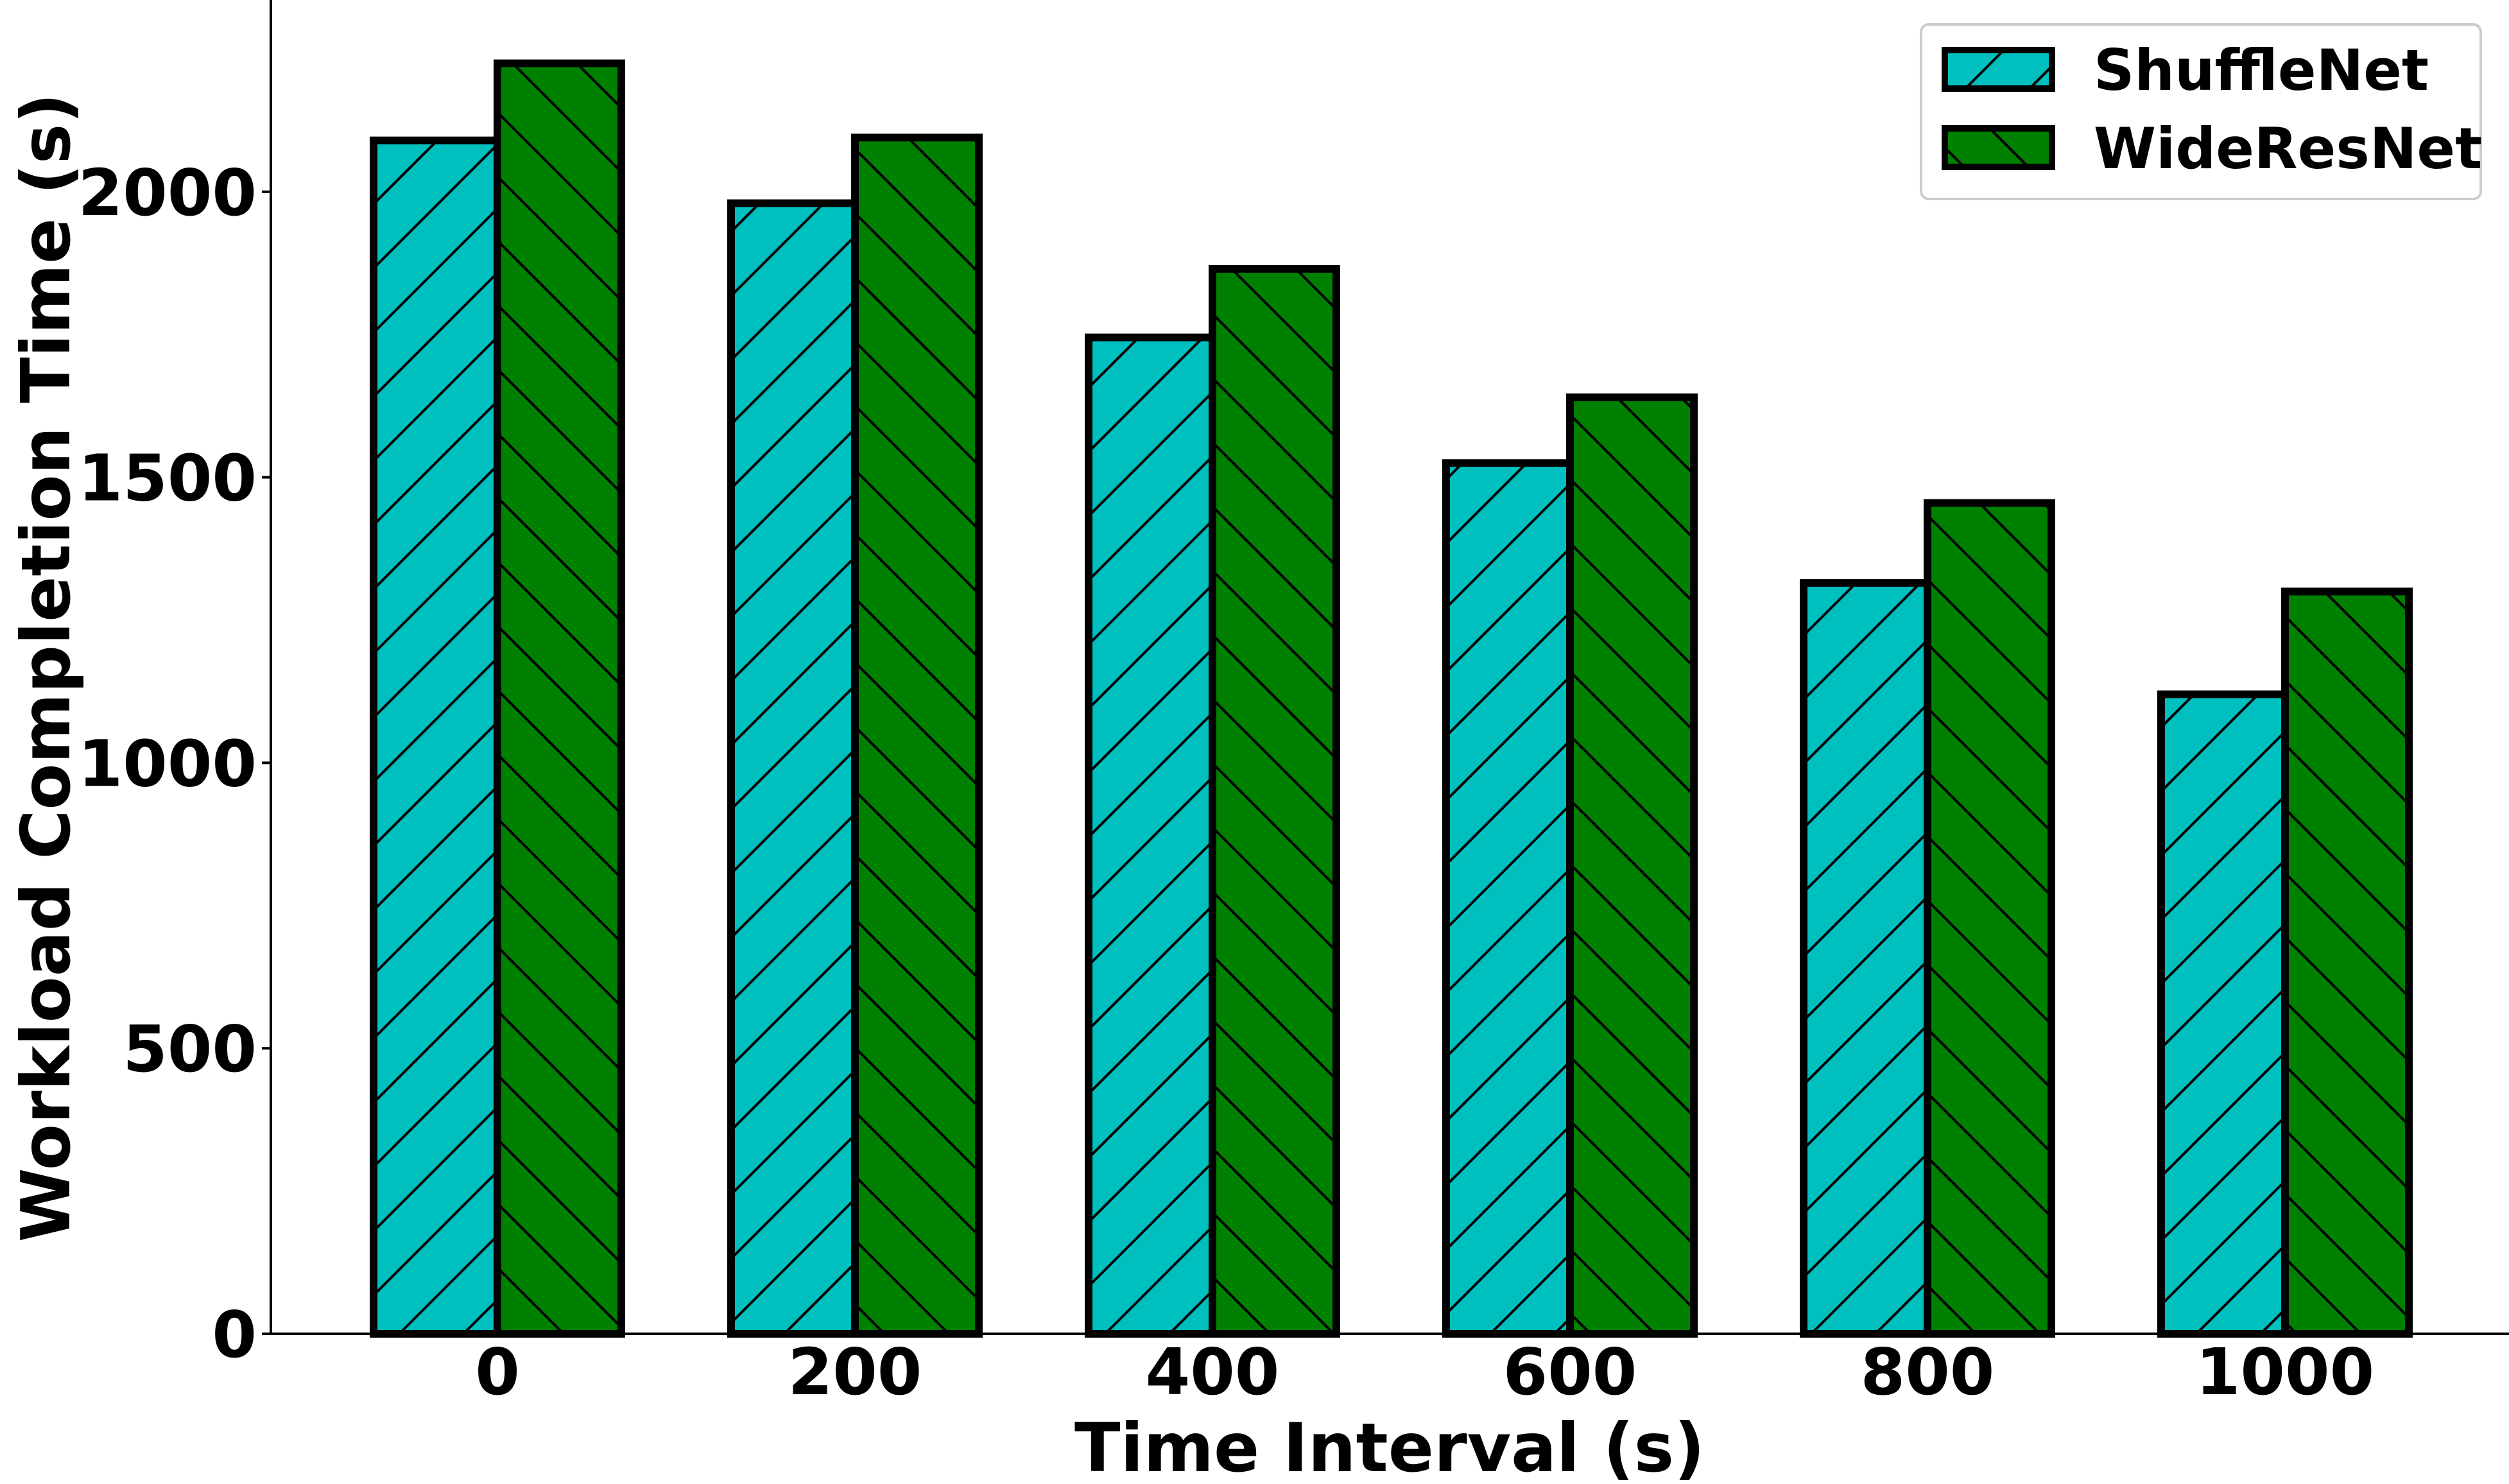 The height and width of the screenshot is (1484, 2509). Describe the element at coordinates (497, 1372) in the screenshot. I see `x-tick-label: 0` at that location.